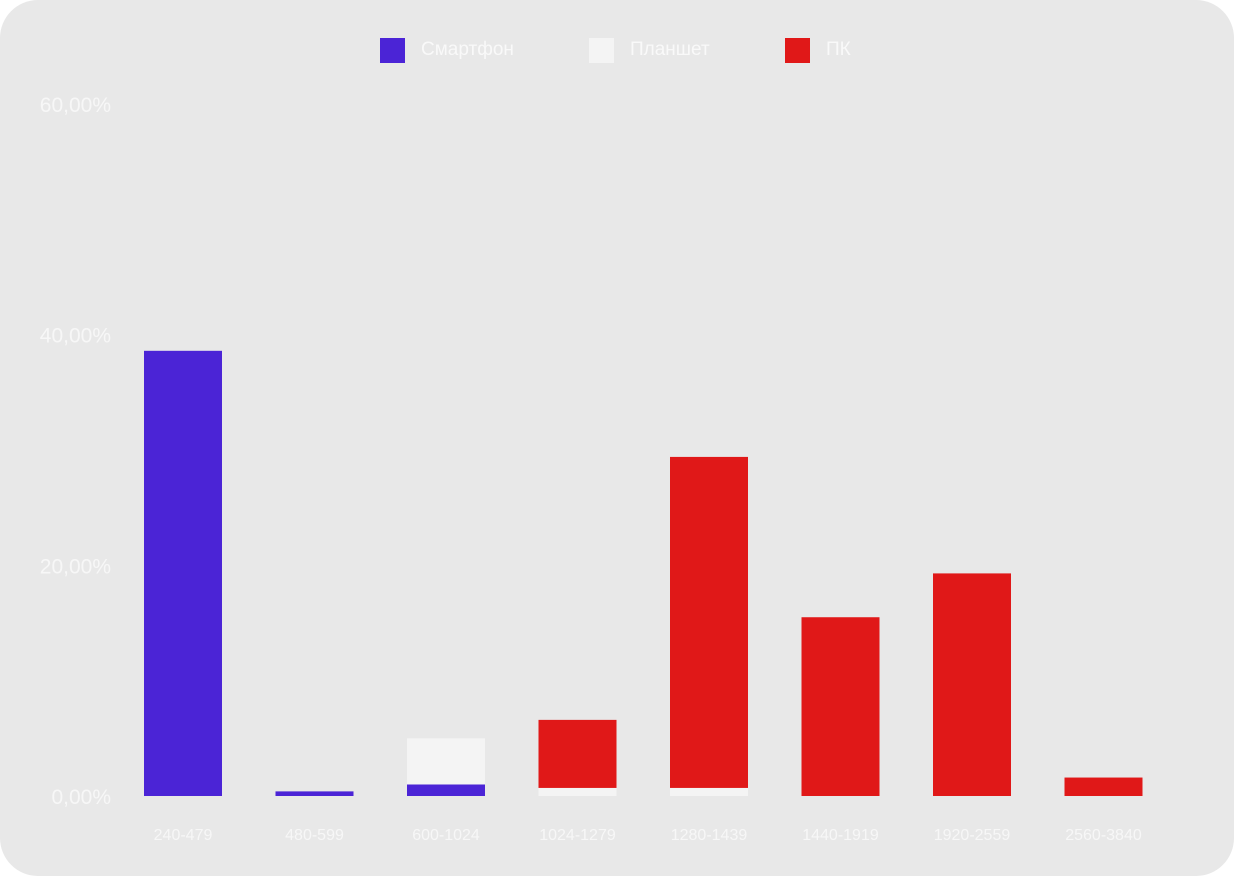 This screenshot has height=876, width=1234. Describe the element at coordinates (75, 336) in the screenshot. I see `y-tick-label: 40,00%` at that location.